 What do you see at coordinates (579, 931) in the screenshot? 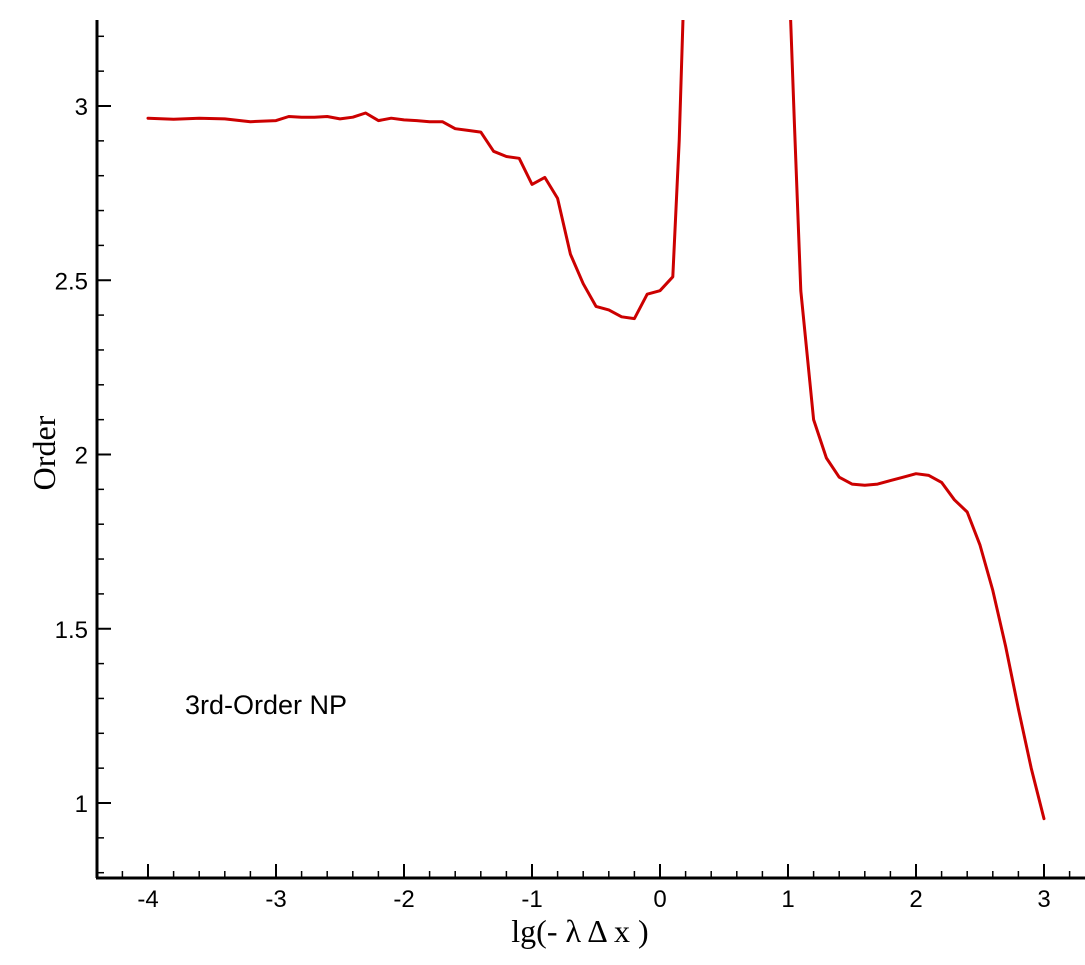
I see `x-axis-title: lg(- λ Δ x )` at bounding box center [579, 931].